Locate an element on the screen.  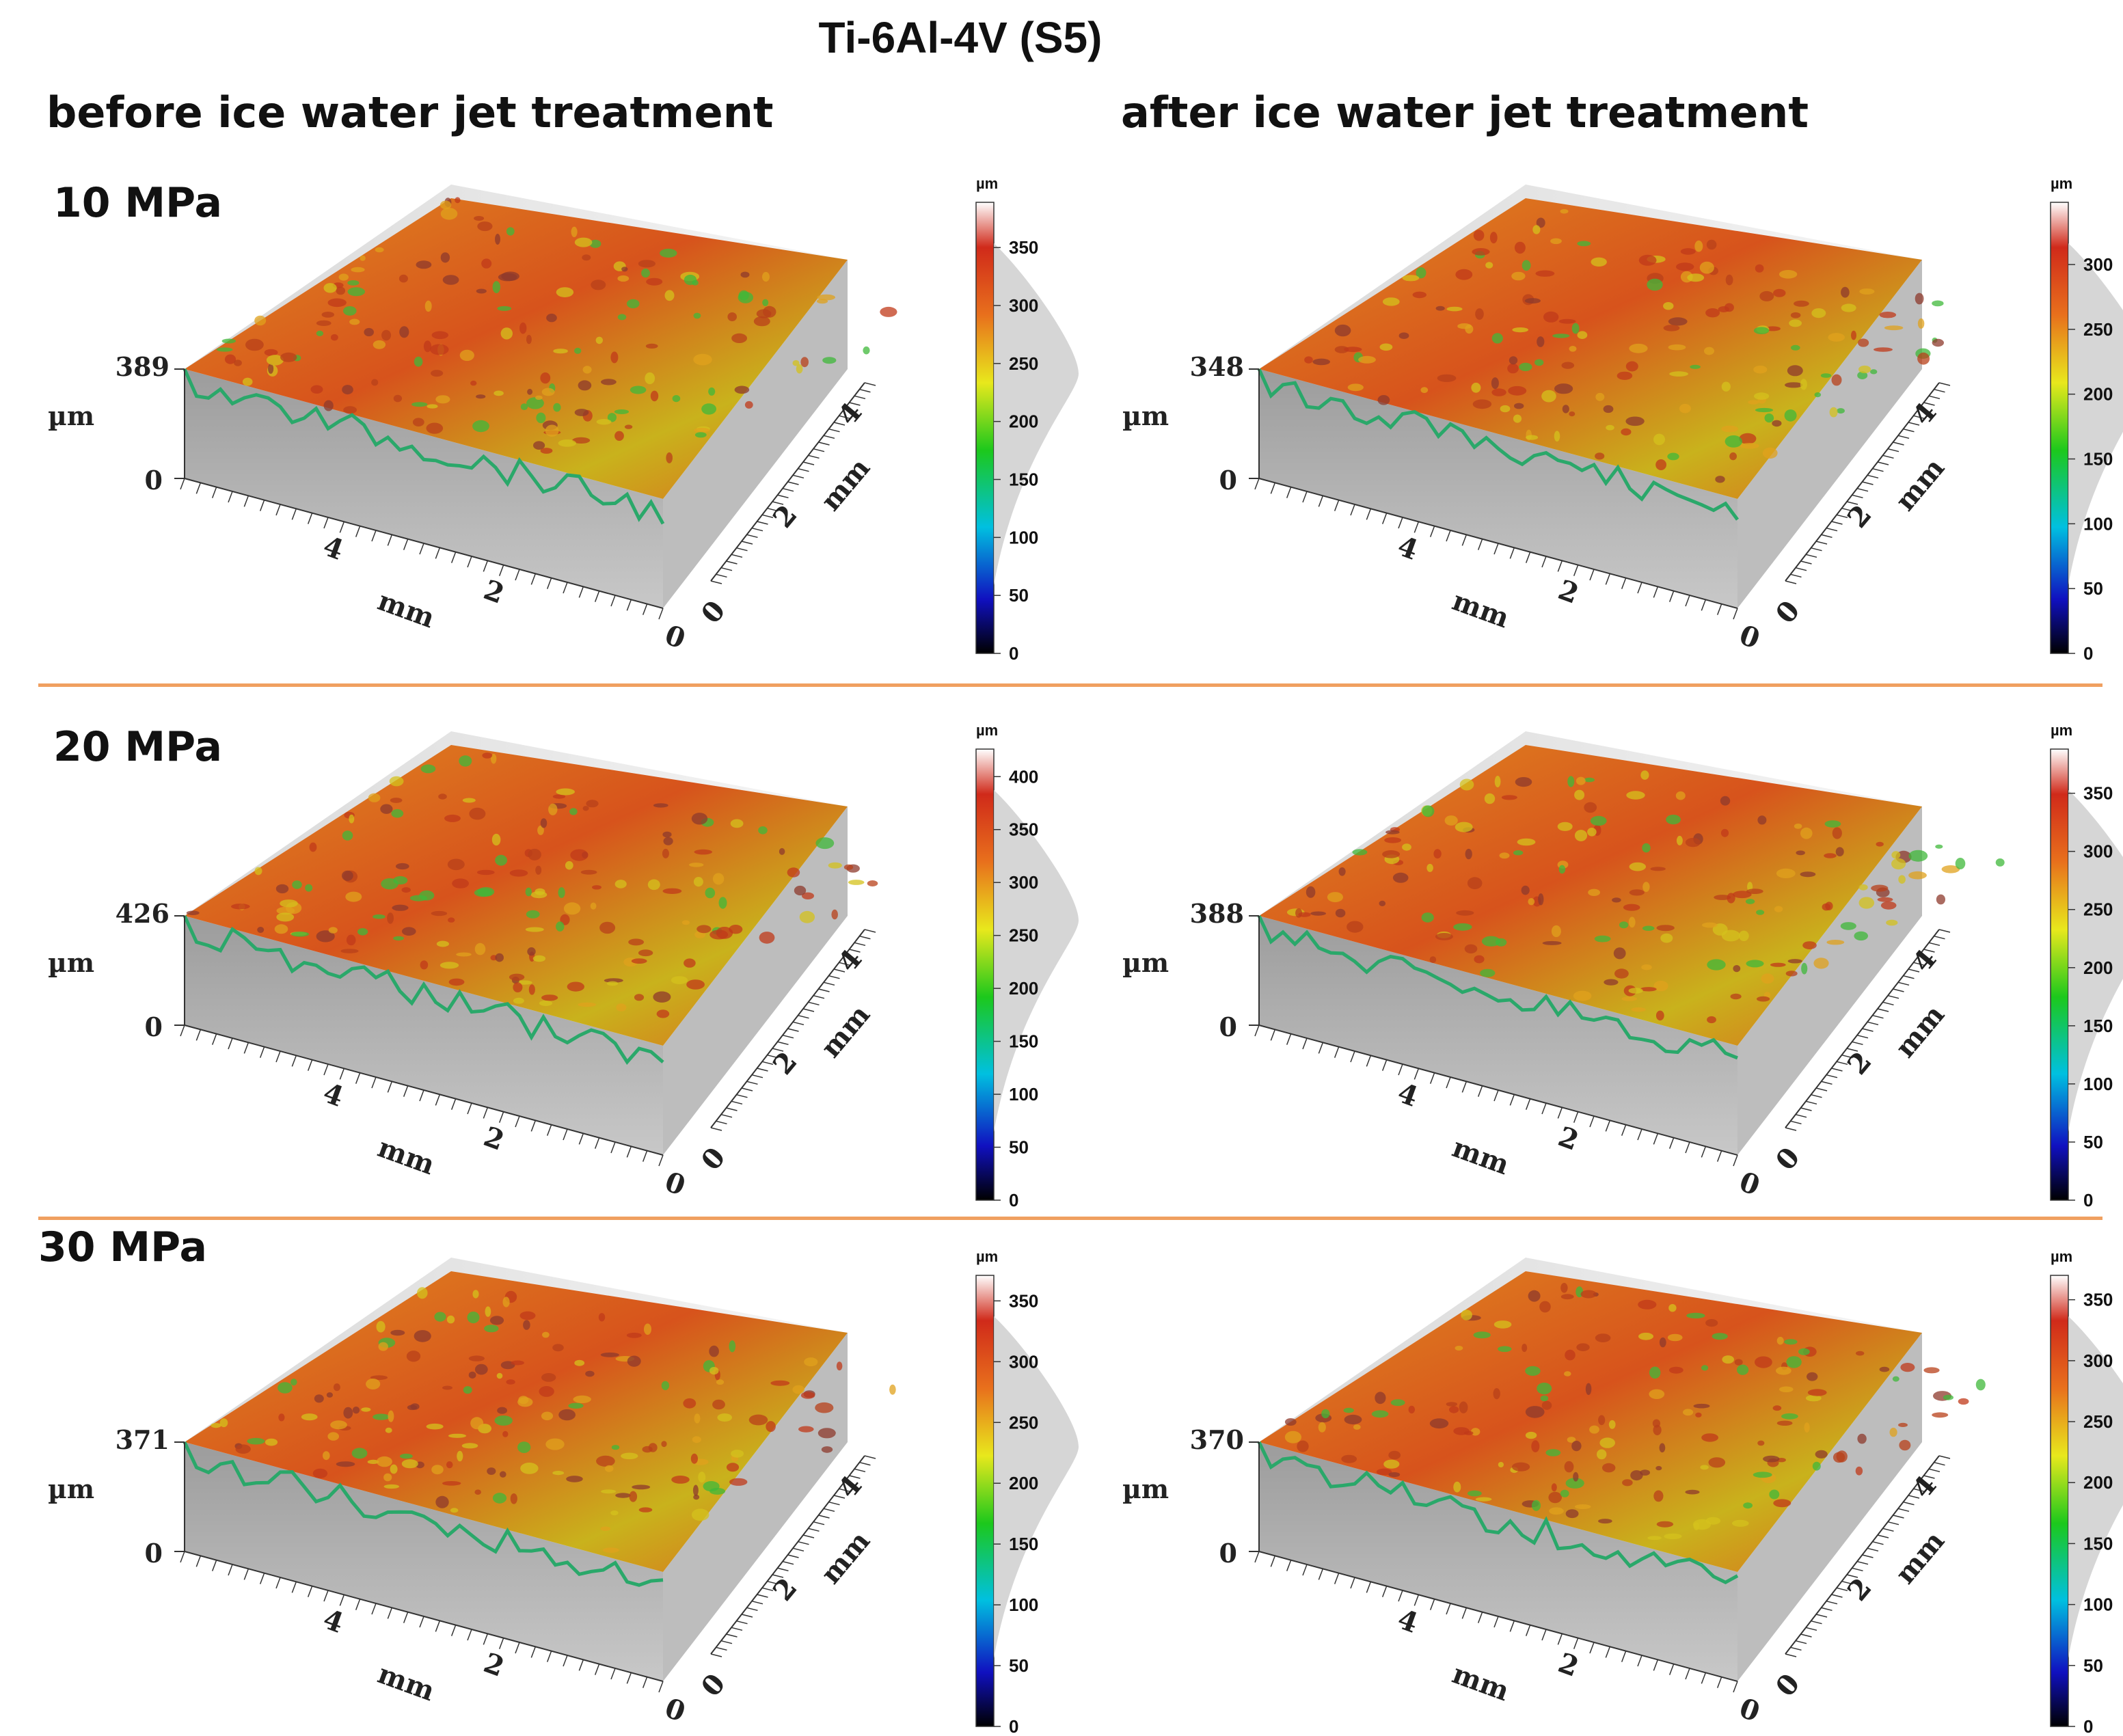
surface-plot: 389 0 µm 4 2 0 mm 0 2 4 mm µm 0 50 100 150 200 250 300 350 is located at coordinates (563, 419).